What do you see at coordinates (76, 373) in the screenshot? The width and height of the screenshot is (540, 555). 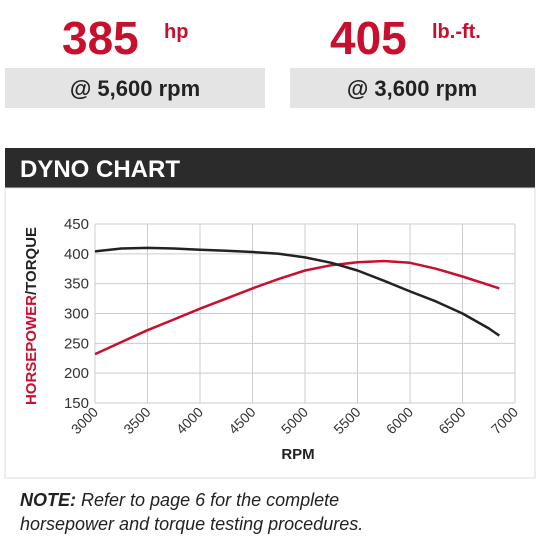 I see `y-tick-label: 200` at bounding box center [76, 373].